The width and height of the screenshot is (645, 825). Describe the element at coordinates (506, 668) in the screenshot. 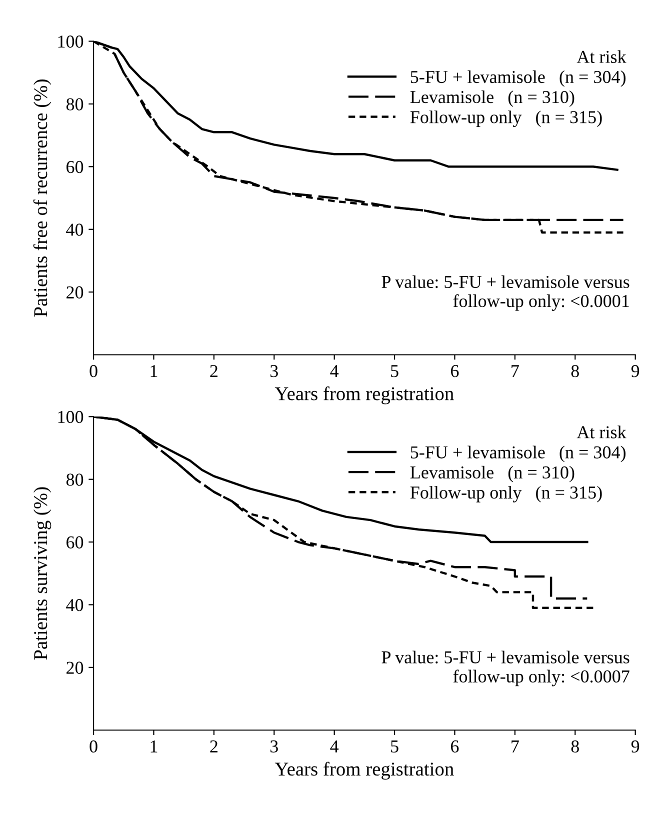

I see `annotation: P value: 5-FU + levamisole versus follow-up only: <0.0007` at that location.